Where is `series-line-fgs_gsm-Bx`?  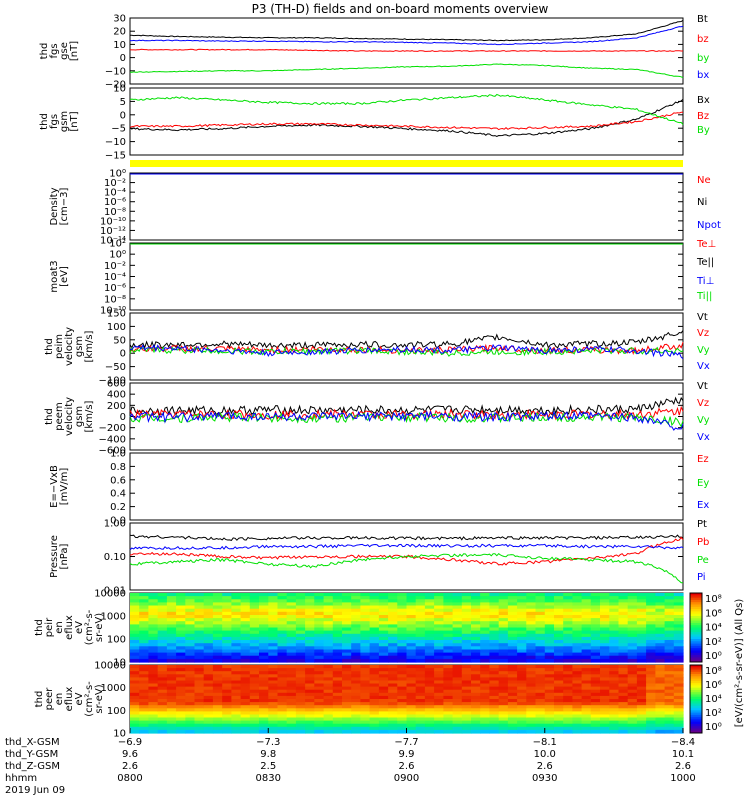
series-line-fgs_gsm-Bx is located at coordinates (406, 118).